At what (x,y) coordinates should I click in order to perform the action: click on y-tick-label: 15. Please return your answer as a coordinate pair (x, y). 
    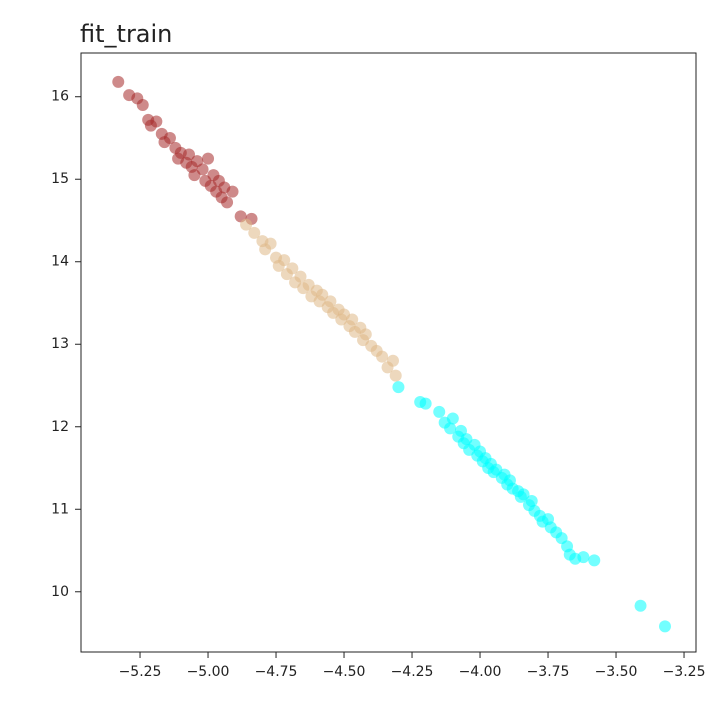
    Looking at the image, I should click on (60, 179).